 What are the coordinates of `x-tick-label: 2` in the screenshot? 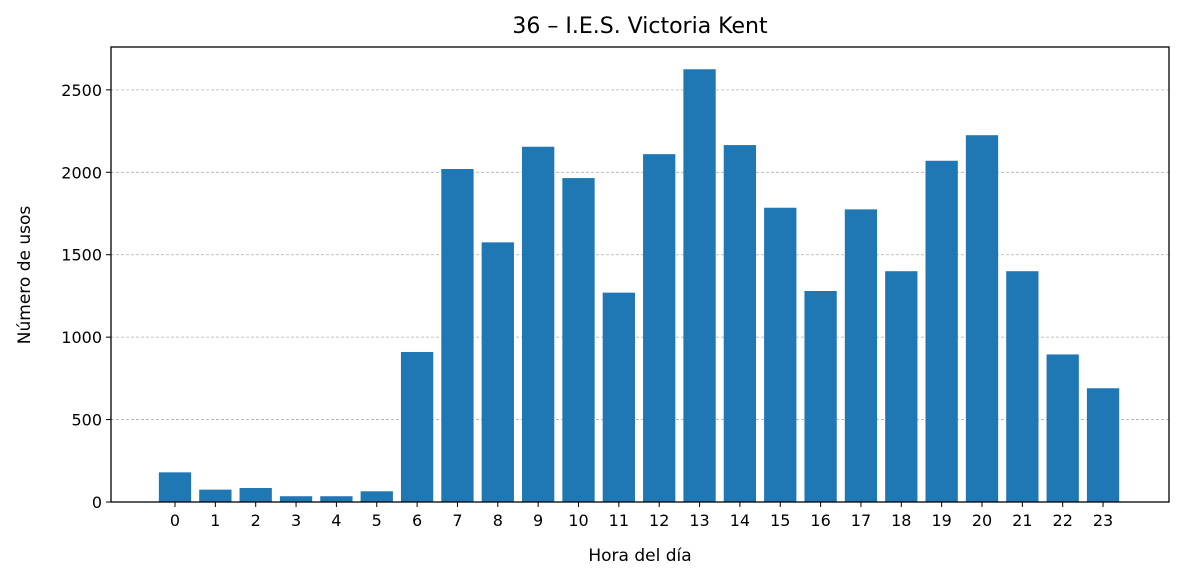 It's located at (256, 520).